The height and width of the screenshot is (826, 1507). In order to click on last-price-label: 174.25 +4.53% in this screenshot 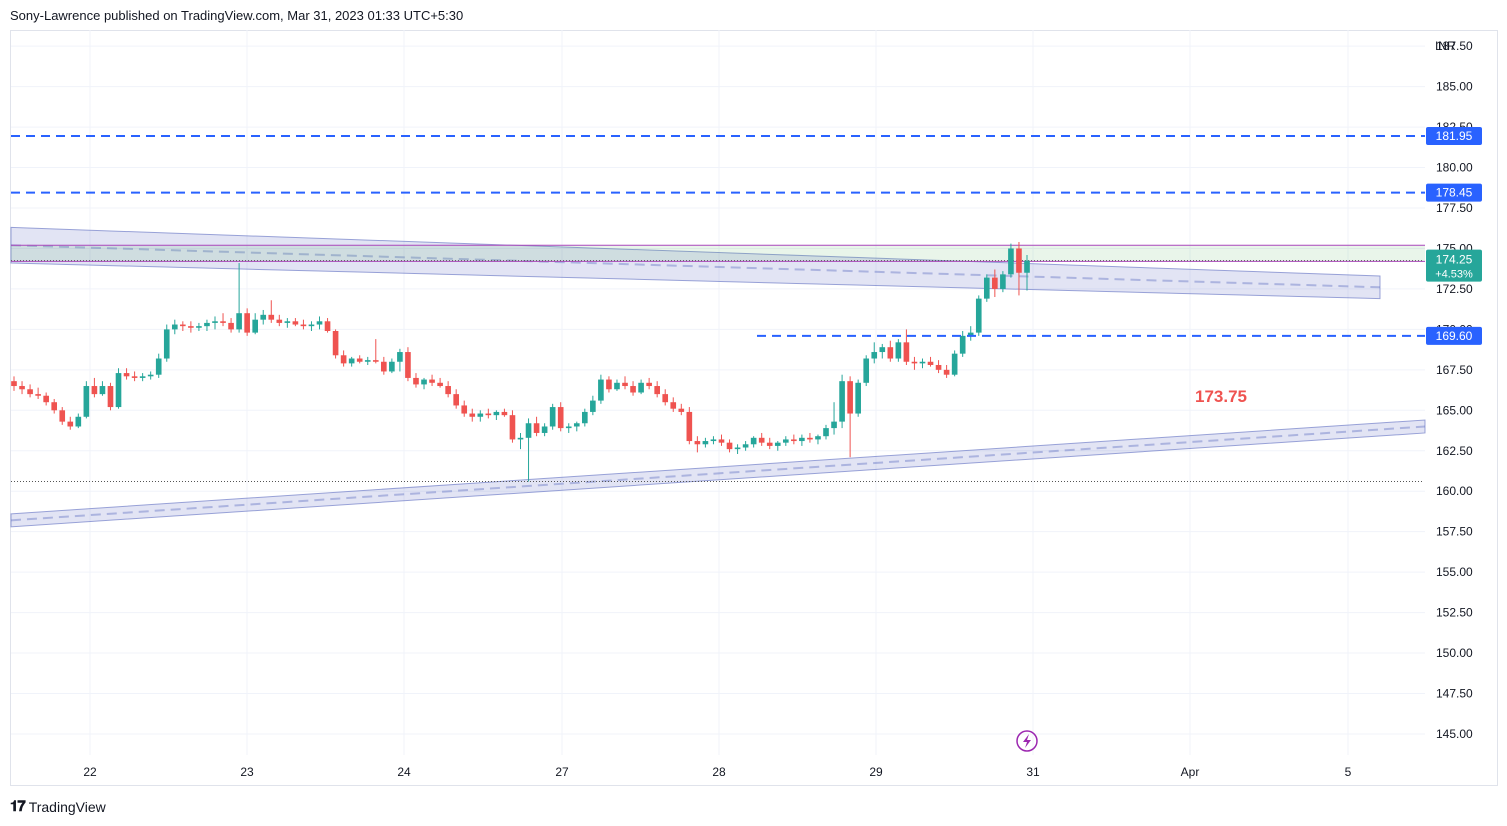, I will do `click(1454, 265)`.